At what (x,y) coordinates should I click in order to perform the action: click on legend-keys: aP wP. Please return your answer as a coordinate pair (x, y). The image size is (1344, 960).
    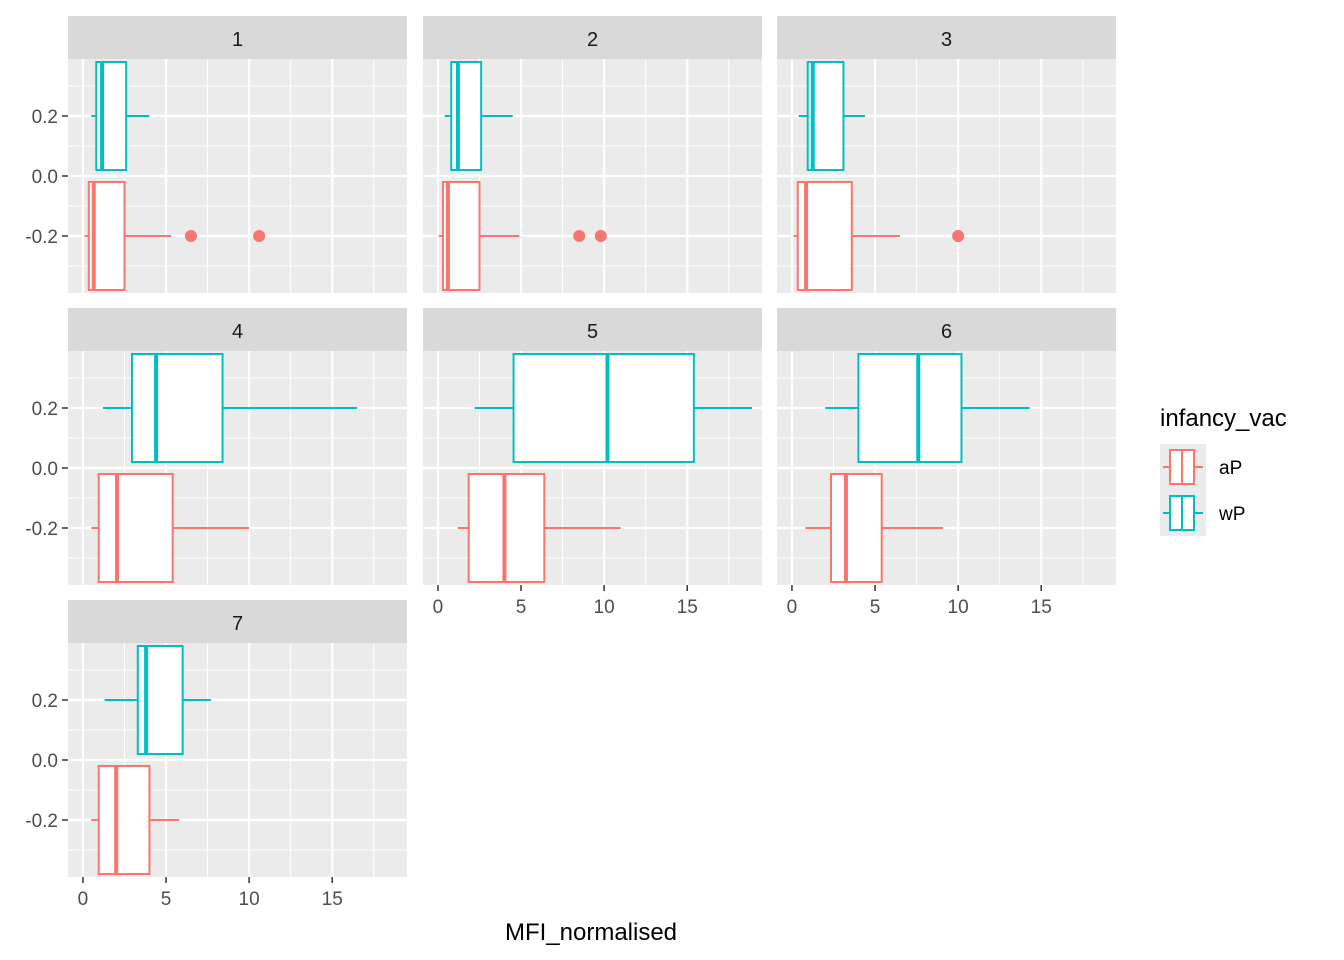
    Looking at the image, I should click on (1202, 490).